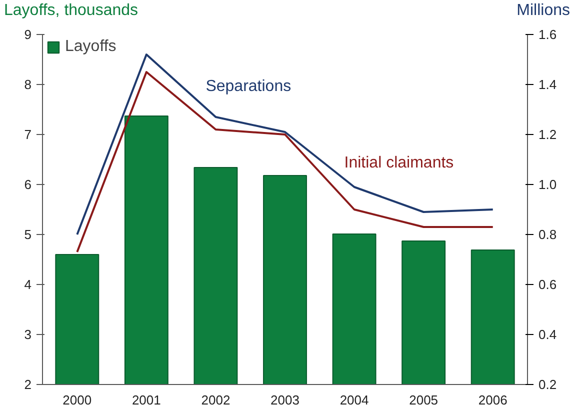 The image size is (577, 418). Describe the element at coordinates (547, 284) in the screenshot. I see `y2-tick-label: 0.6` at that location.